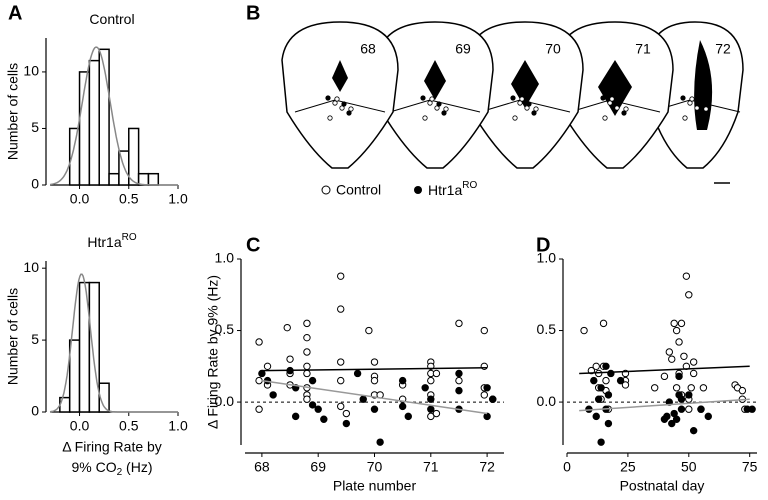 This screenshot has width=768, height=500. What do you see at coordinates (15, 13) in the screenshot?
I see `panel-label: A` at bounding box center [15, 13].